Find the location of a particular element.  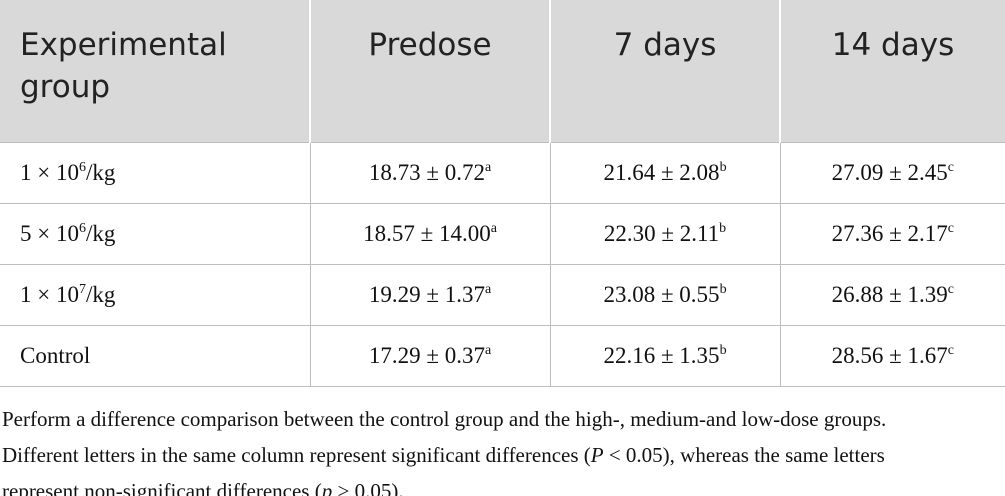

value-cell: 27.09 ± 2.45c is located at coordinates (892, 173).